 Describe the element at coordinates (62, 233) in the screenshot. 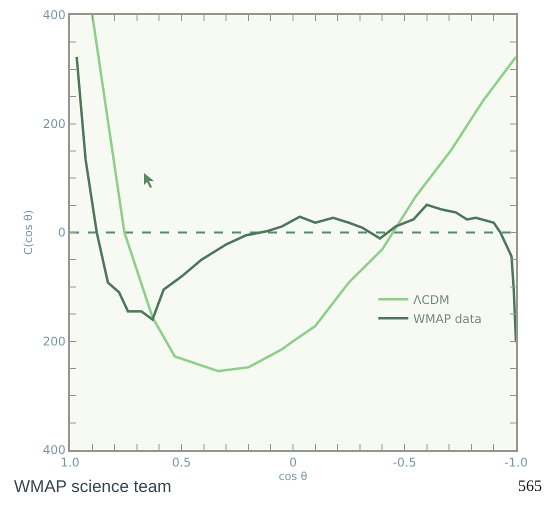

I see `y-tick-label: 0` at that location.